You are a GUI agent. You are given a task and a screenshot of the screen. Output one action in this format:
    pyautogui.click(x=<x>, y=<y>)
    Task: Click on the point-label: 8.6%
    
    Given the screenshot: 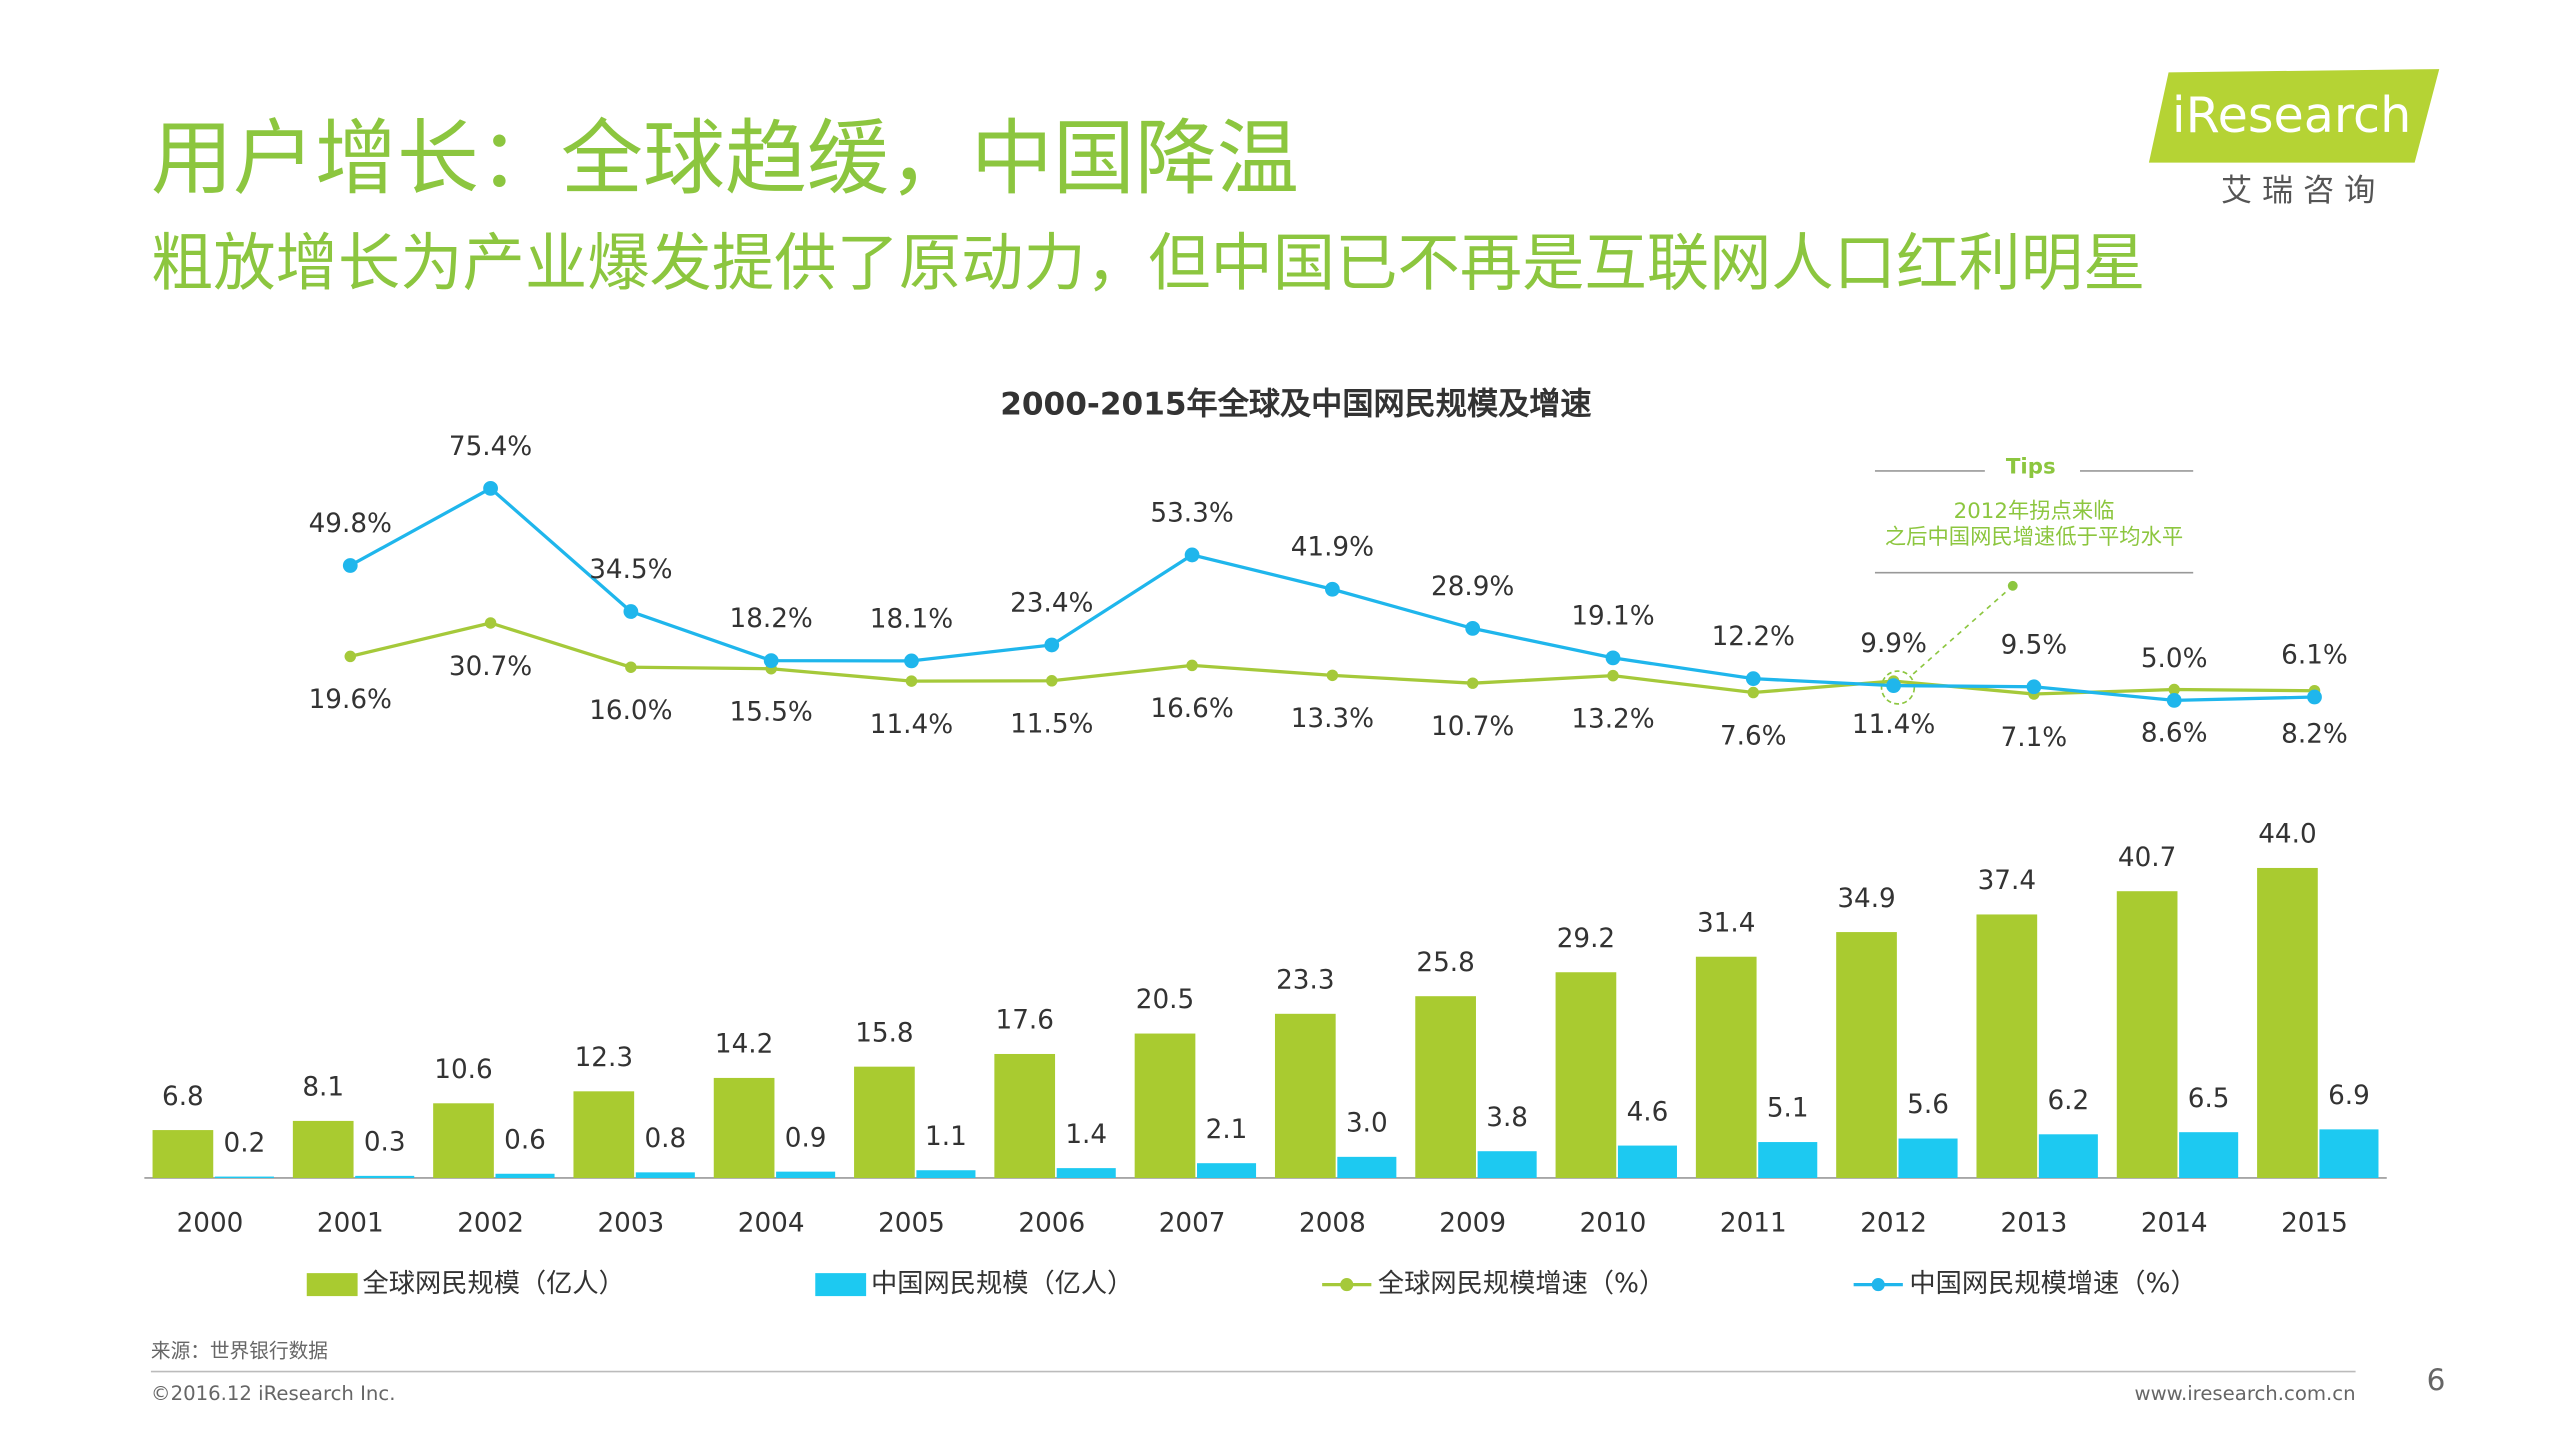 What is the action you would take?
    pyautogui.click(x=2174, y=733)
    